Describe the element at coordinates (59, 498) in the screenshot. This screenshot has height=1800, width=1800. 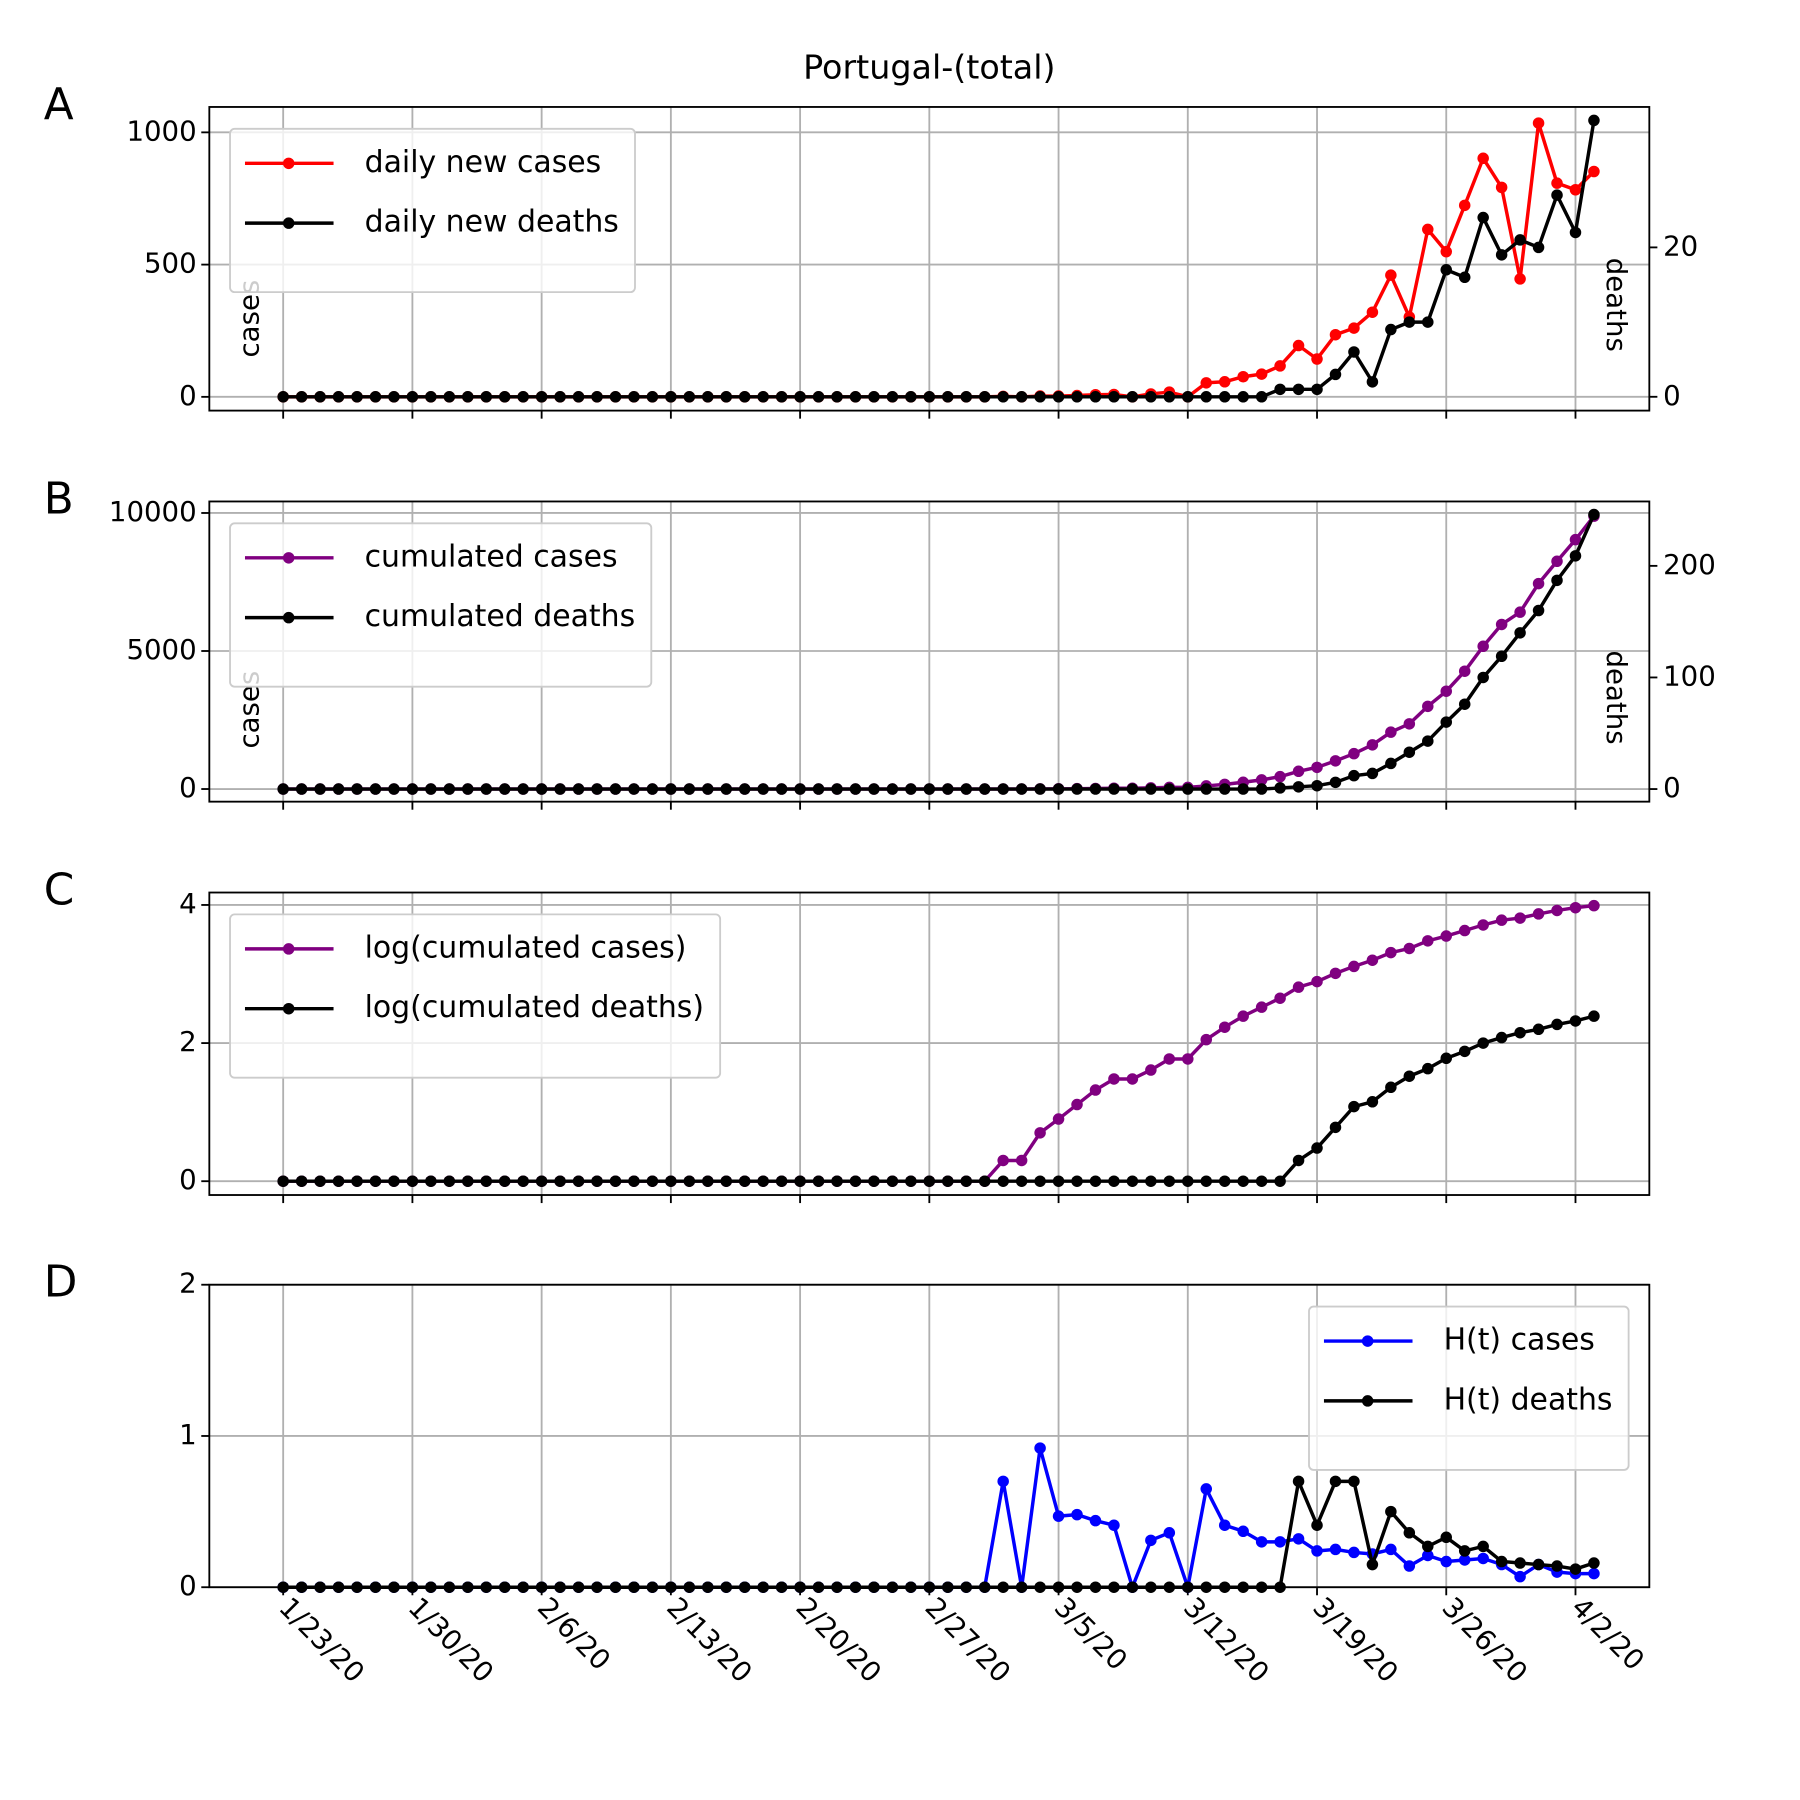
I see `panel-label: B` at that location.